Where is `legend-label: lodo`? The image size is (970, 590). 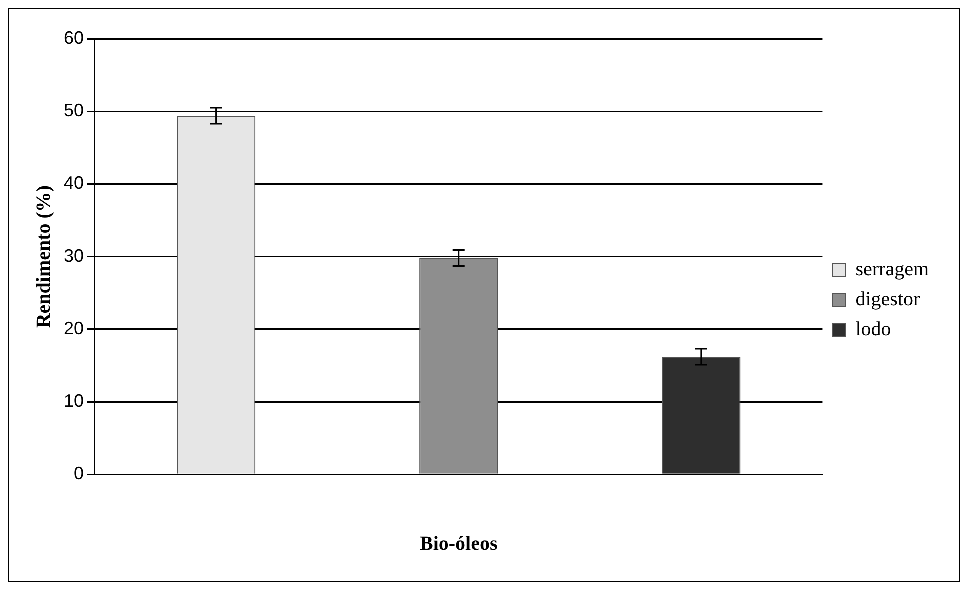 legend-label: lodo is located at coordinates (874, 329).